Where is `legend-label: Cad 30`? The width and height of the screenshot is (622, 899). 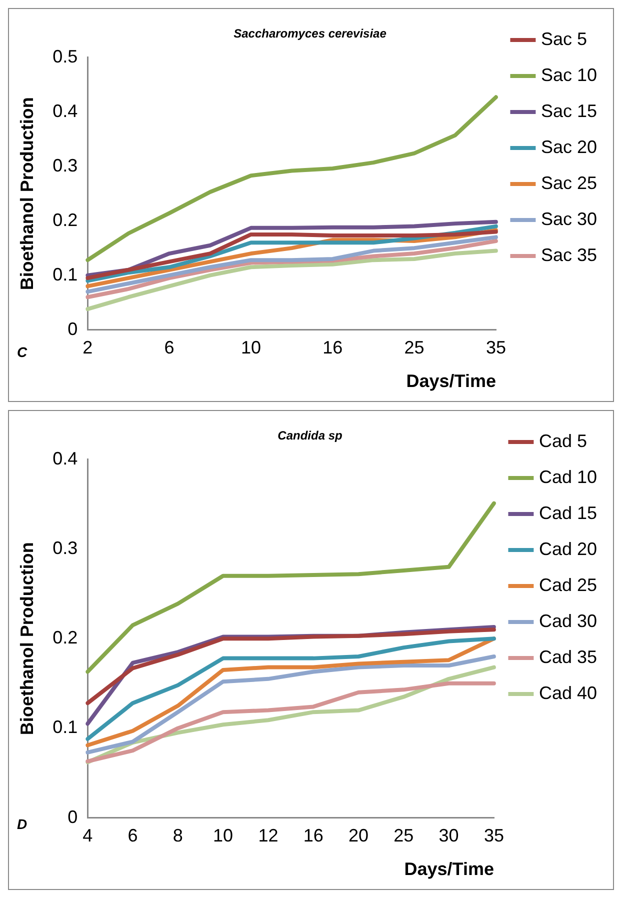 legend-label: Cad 30 is located at coordinates (568, 620).